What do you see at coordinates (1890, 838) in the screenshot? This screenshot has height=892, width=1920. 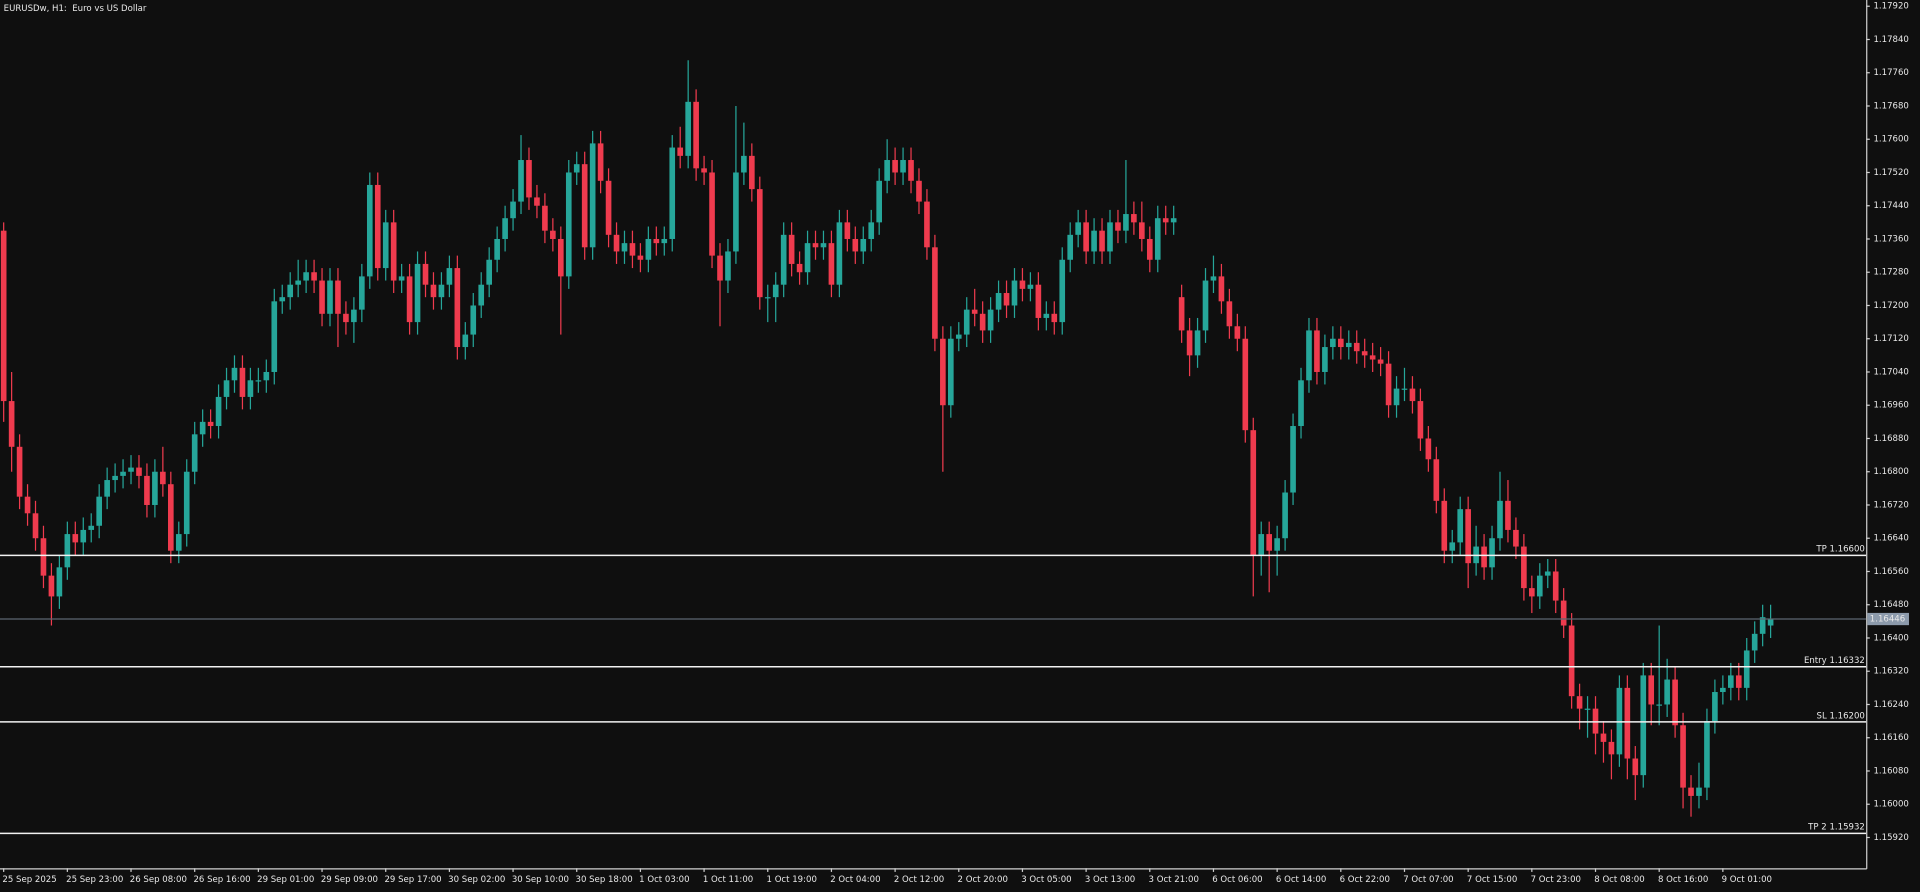 I see `y-tick-label: 1.15920` at bounding box center [1890, 838].